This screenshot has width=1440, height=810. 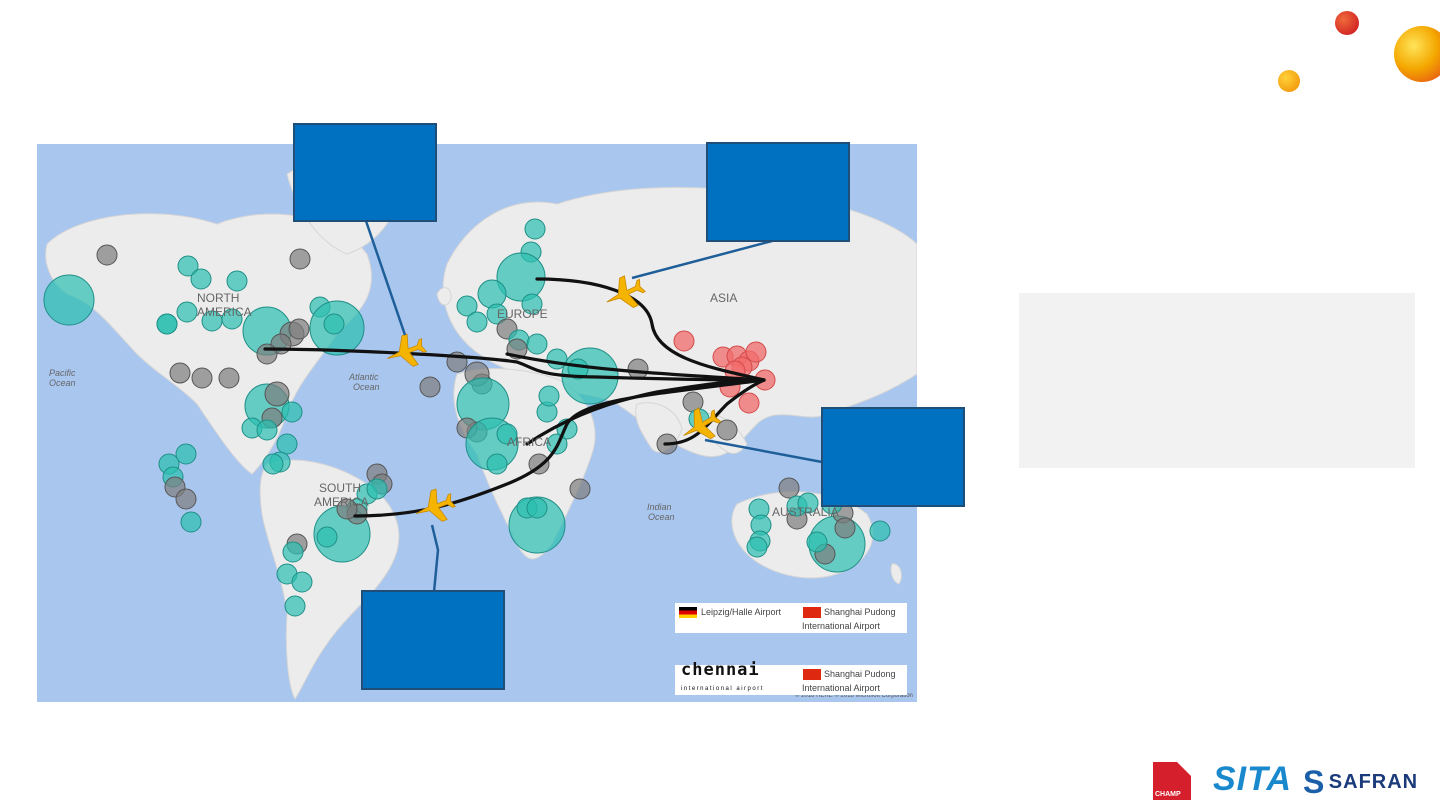 I want to click on sita-logo: SITA, so click(x=1252, y=779).